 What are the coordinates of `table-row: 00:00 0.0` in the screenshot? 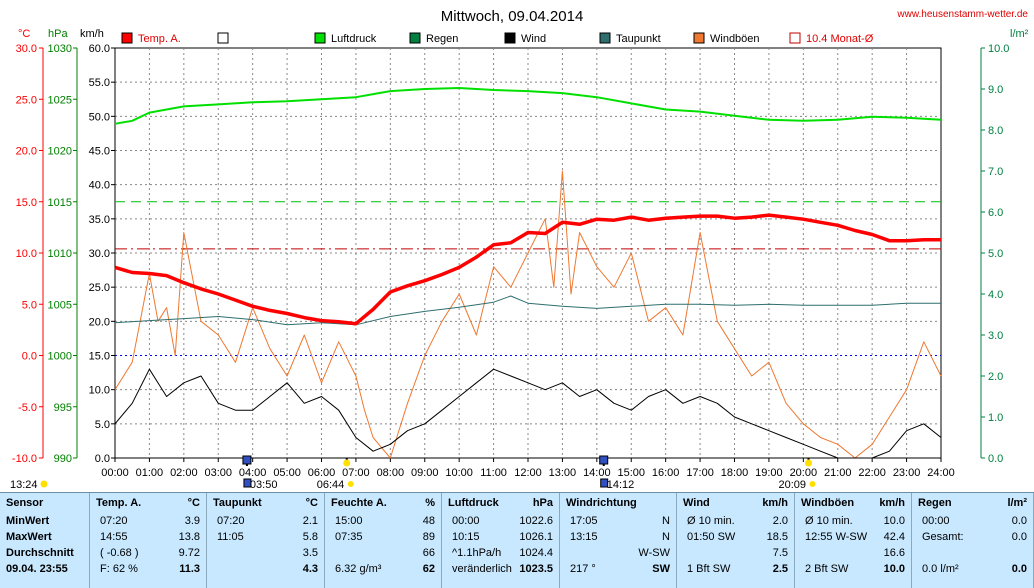 It's located at (972, 521).